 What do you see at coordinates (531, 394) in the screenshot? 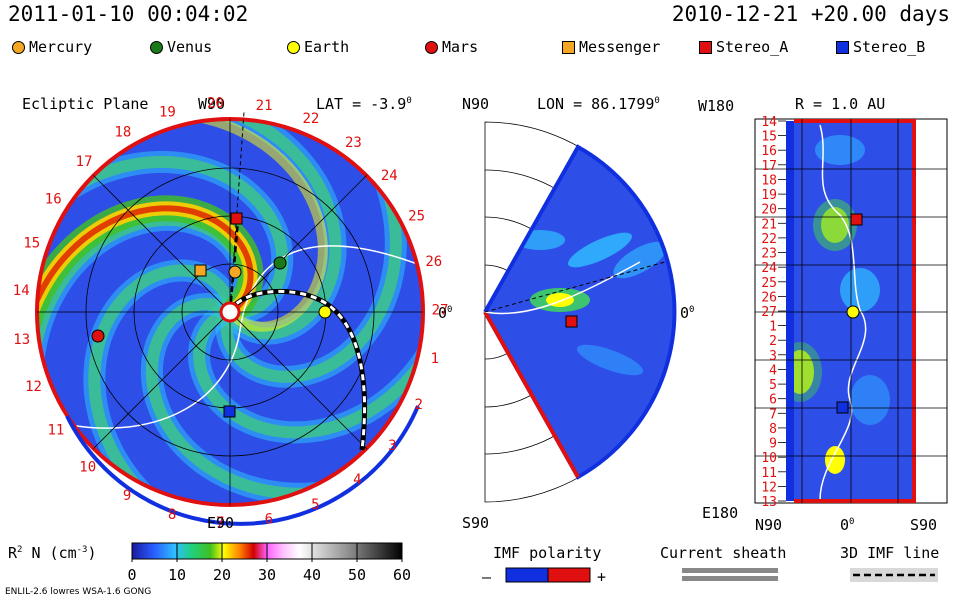
I see `meridional-border-red` at bounding box center [531, 394].